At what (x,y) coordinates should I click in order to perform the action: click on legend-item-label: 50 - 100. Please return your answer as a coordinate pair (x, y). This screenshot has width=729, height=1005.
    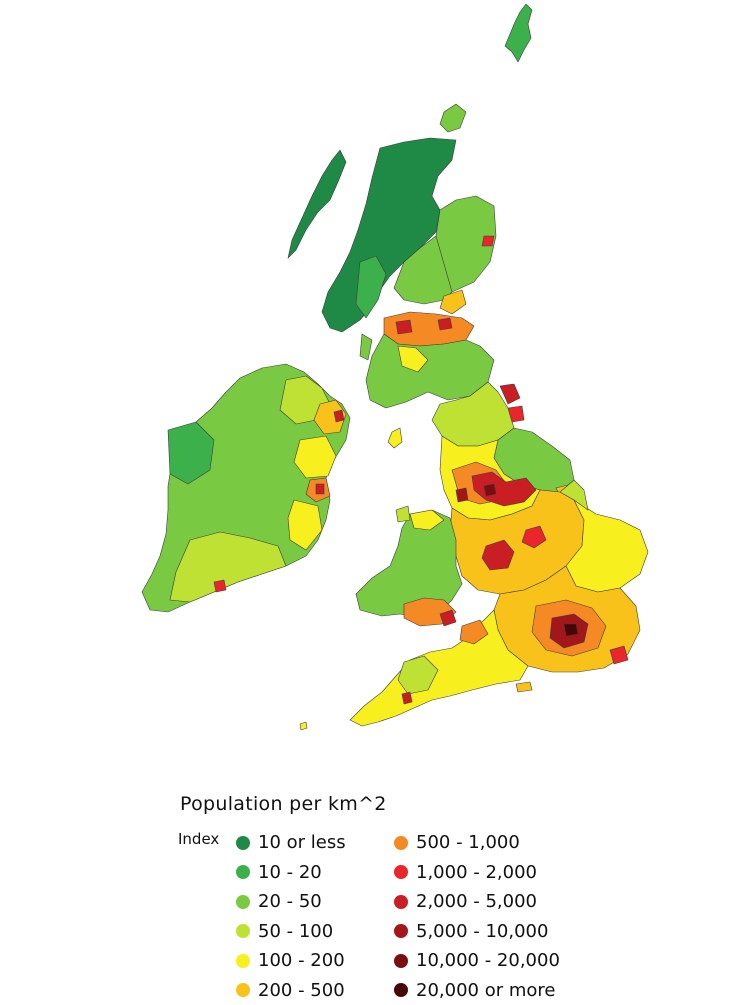
    Looking at the image, I should click on (295, 931).